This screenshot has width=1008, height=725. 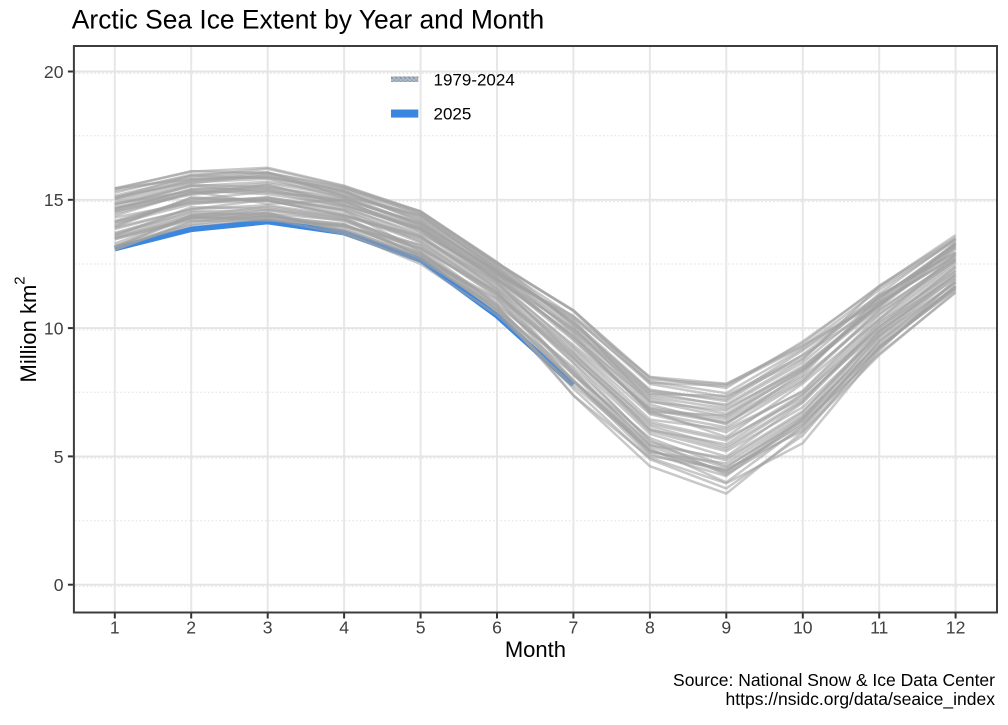 I want to click on svg-text: 4, so click(x=344, y=627).